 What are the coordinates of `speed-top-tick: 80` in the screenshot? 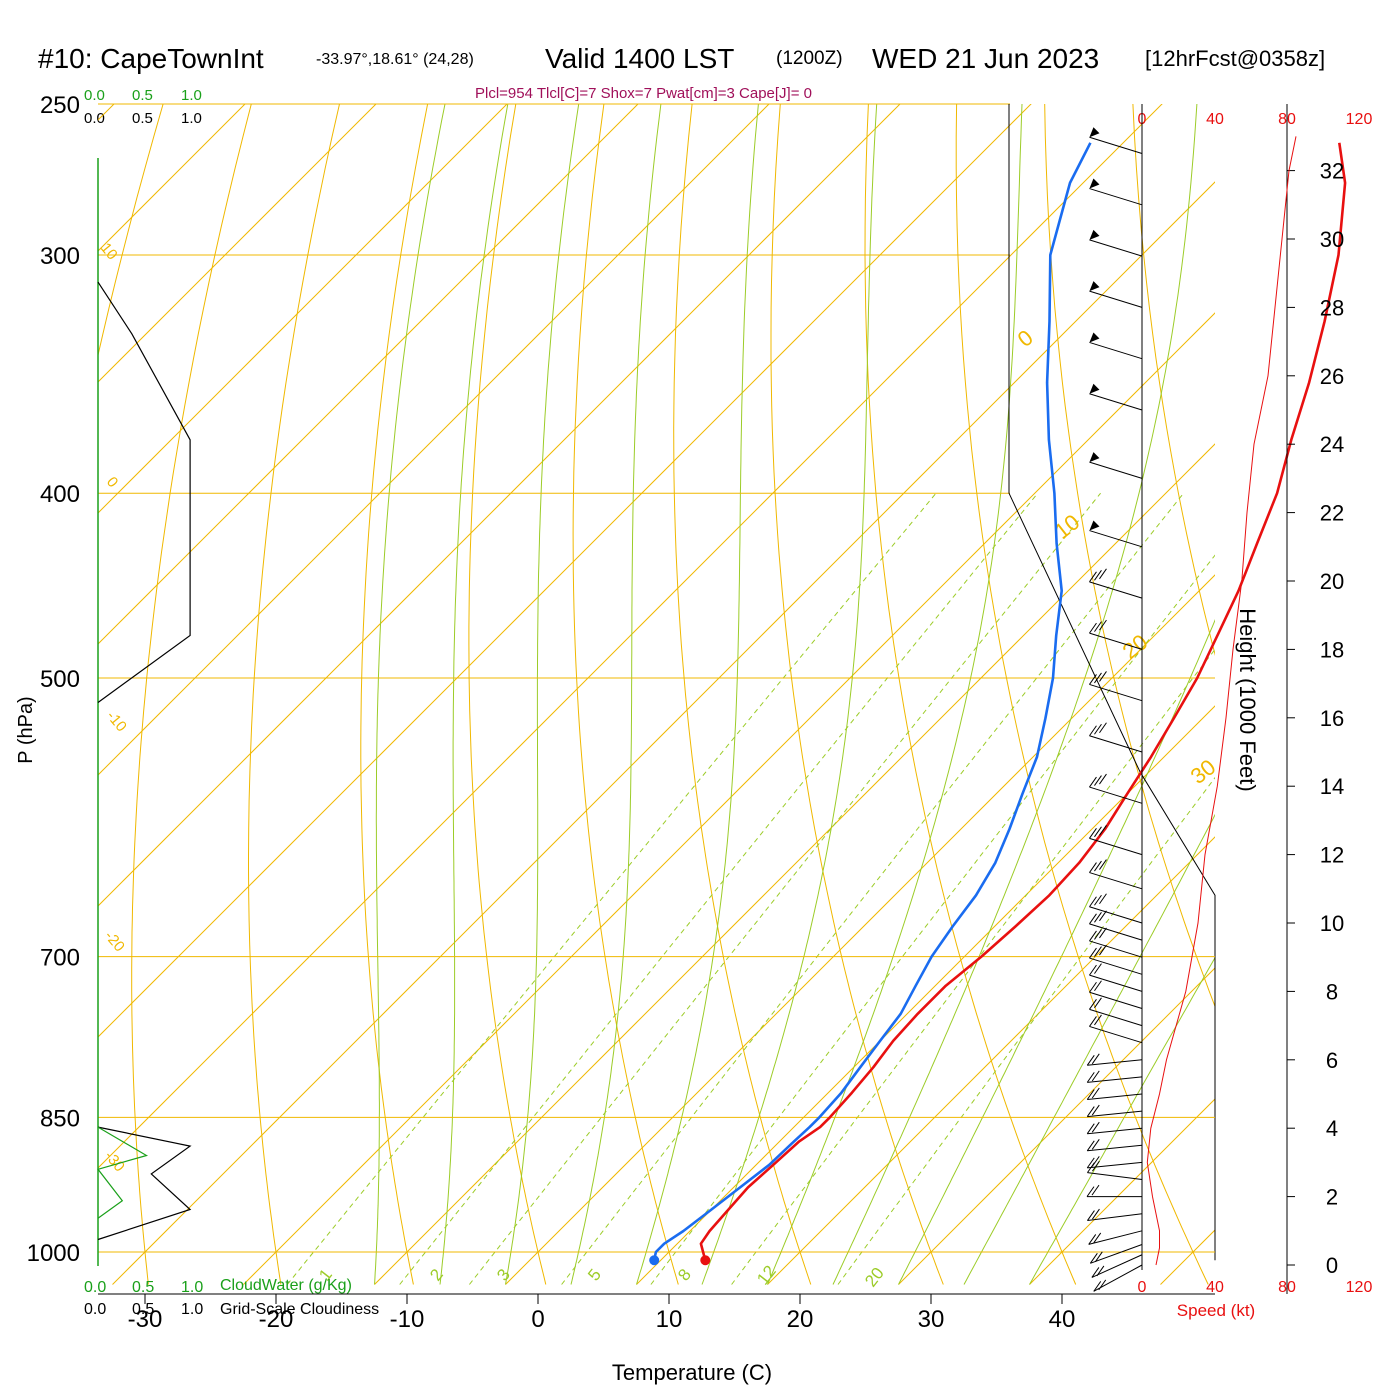 It's located at (1287, 119).